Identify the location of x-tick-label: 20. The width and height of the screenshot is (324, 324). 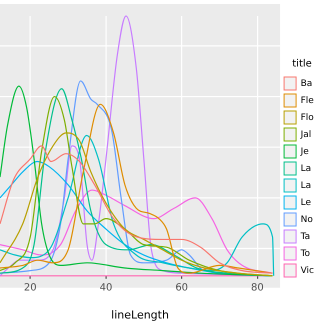
(30, 288).